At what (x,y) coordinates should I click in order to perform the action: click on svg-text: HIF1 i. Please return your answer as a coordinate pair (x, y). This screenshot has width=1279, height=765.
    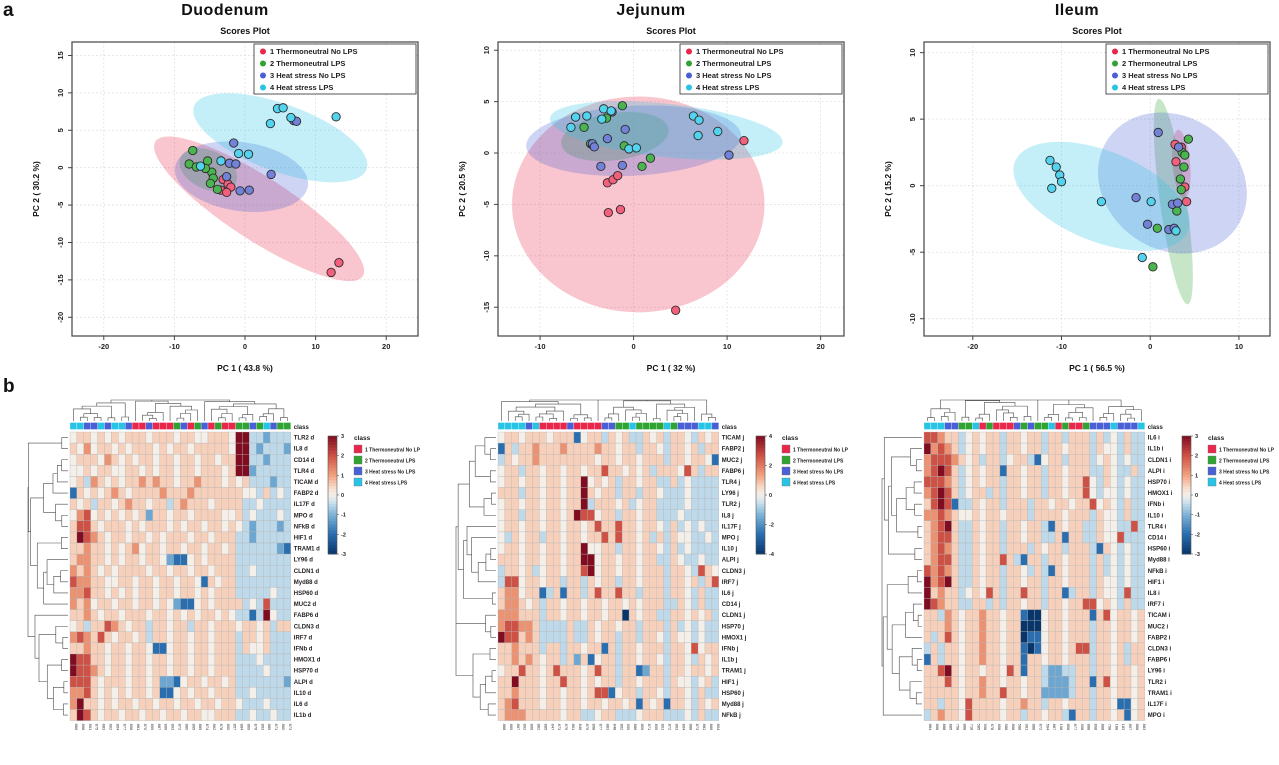
    Looking at the image, I should click on (1156, 583).